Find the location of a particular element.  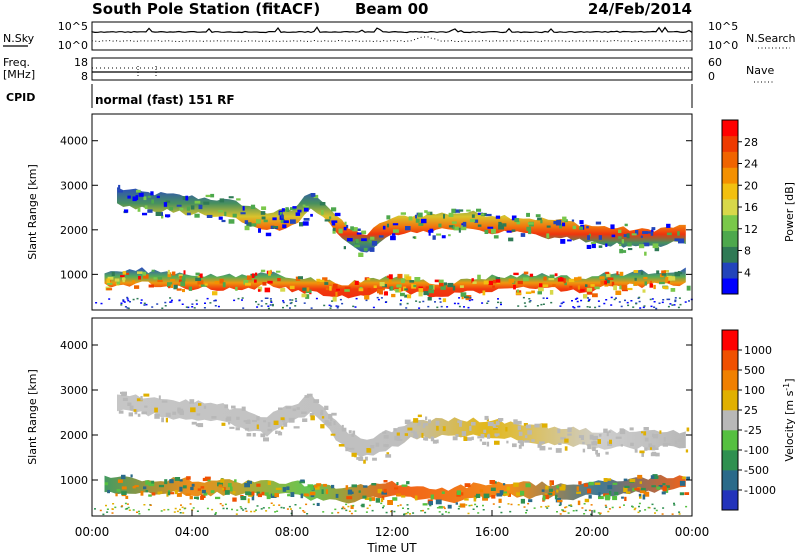

date-label: 24/Feb/2014 is located at coordinates (640, 9).